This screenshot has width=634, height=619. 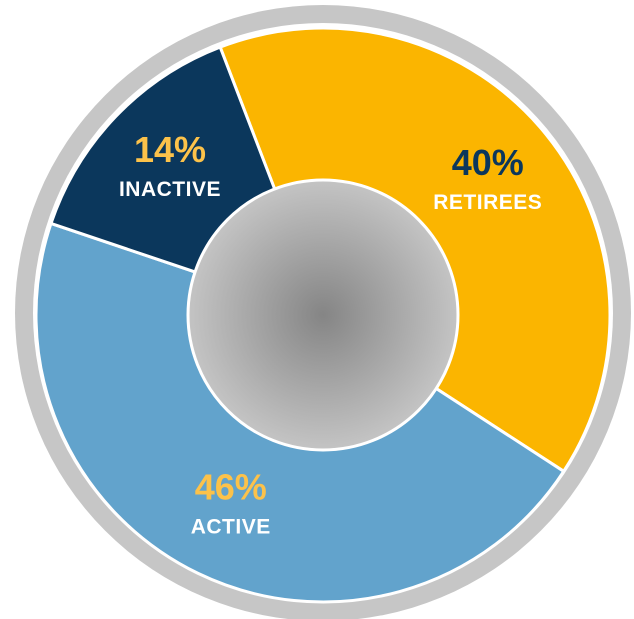 What do you see at coordinates (170, 149) in the screenshot?
I see `value-label: 14%` at bounding box center [170, 149].